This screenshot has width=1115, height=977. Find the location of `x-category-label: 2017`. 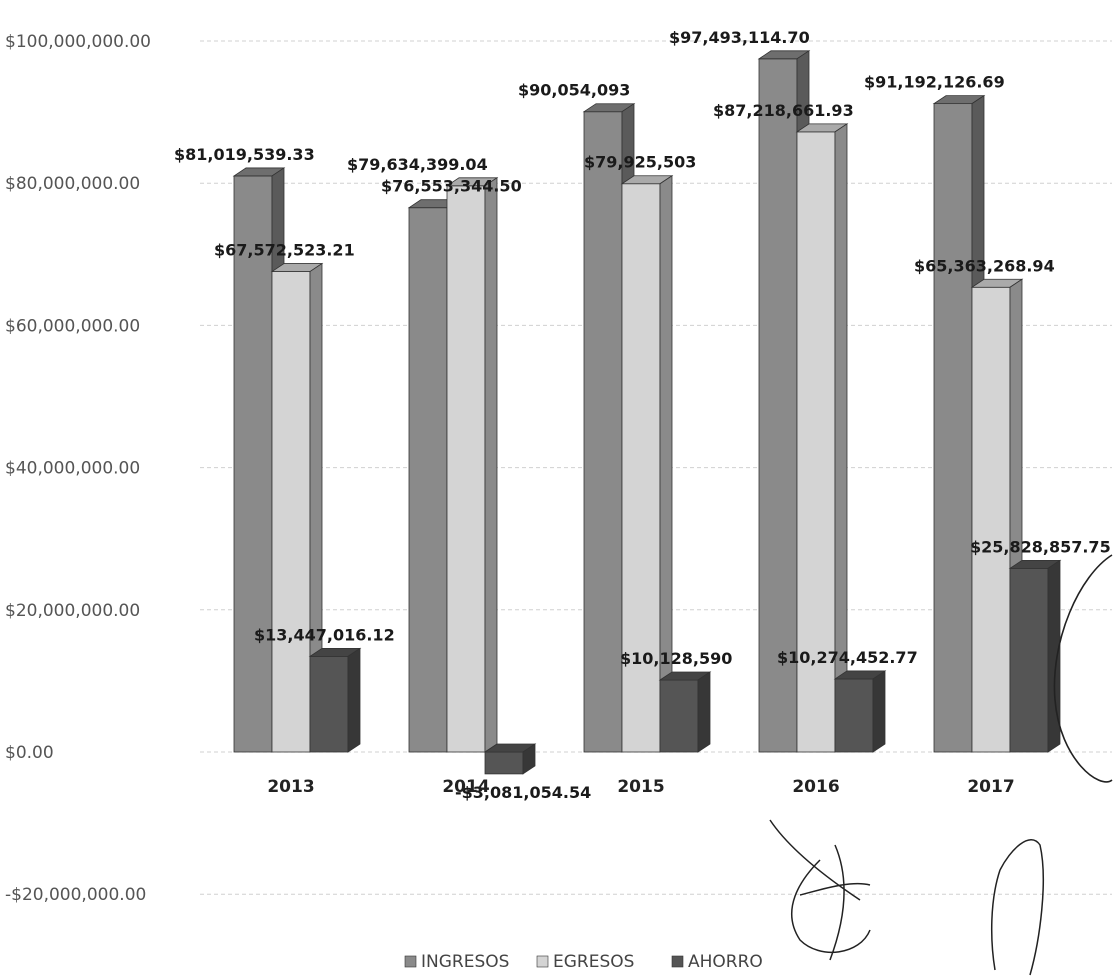

x-category-label: 2017 is located at coordinates (990, 787).